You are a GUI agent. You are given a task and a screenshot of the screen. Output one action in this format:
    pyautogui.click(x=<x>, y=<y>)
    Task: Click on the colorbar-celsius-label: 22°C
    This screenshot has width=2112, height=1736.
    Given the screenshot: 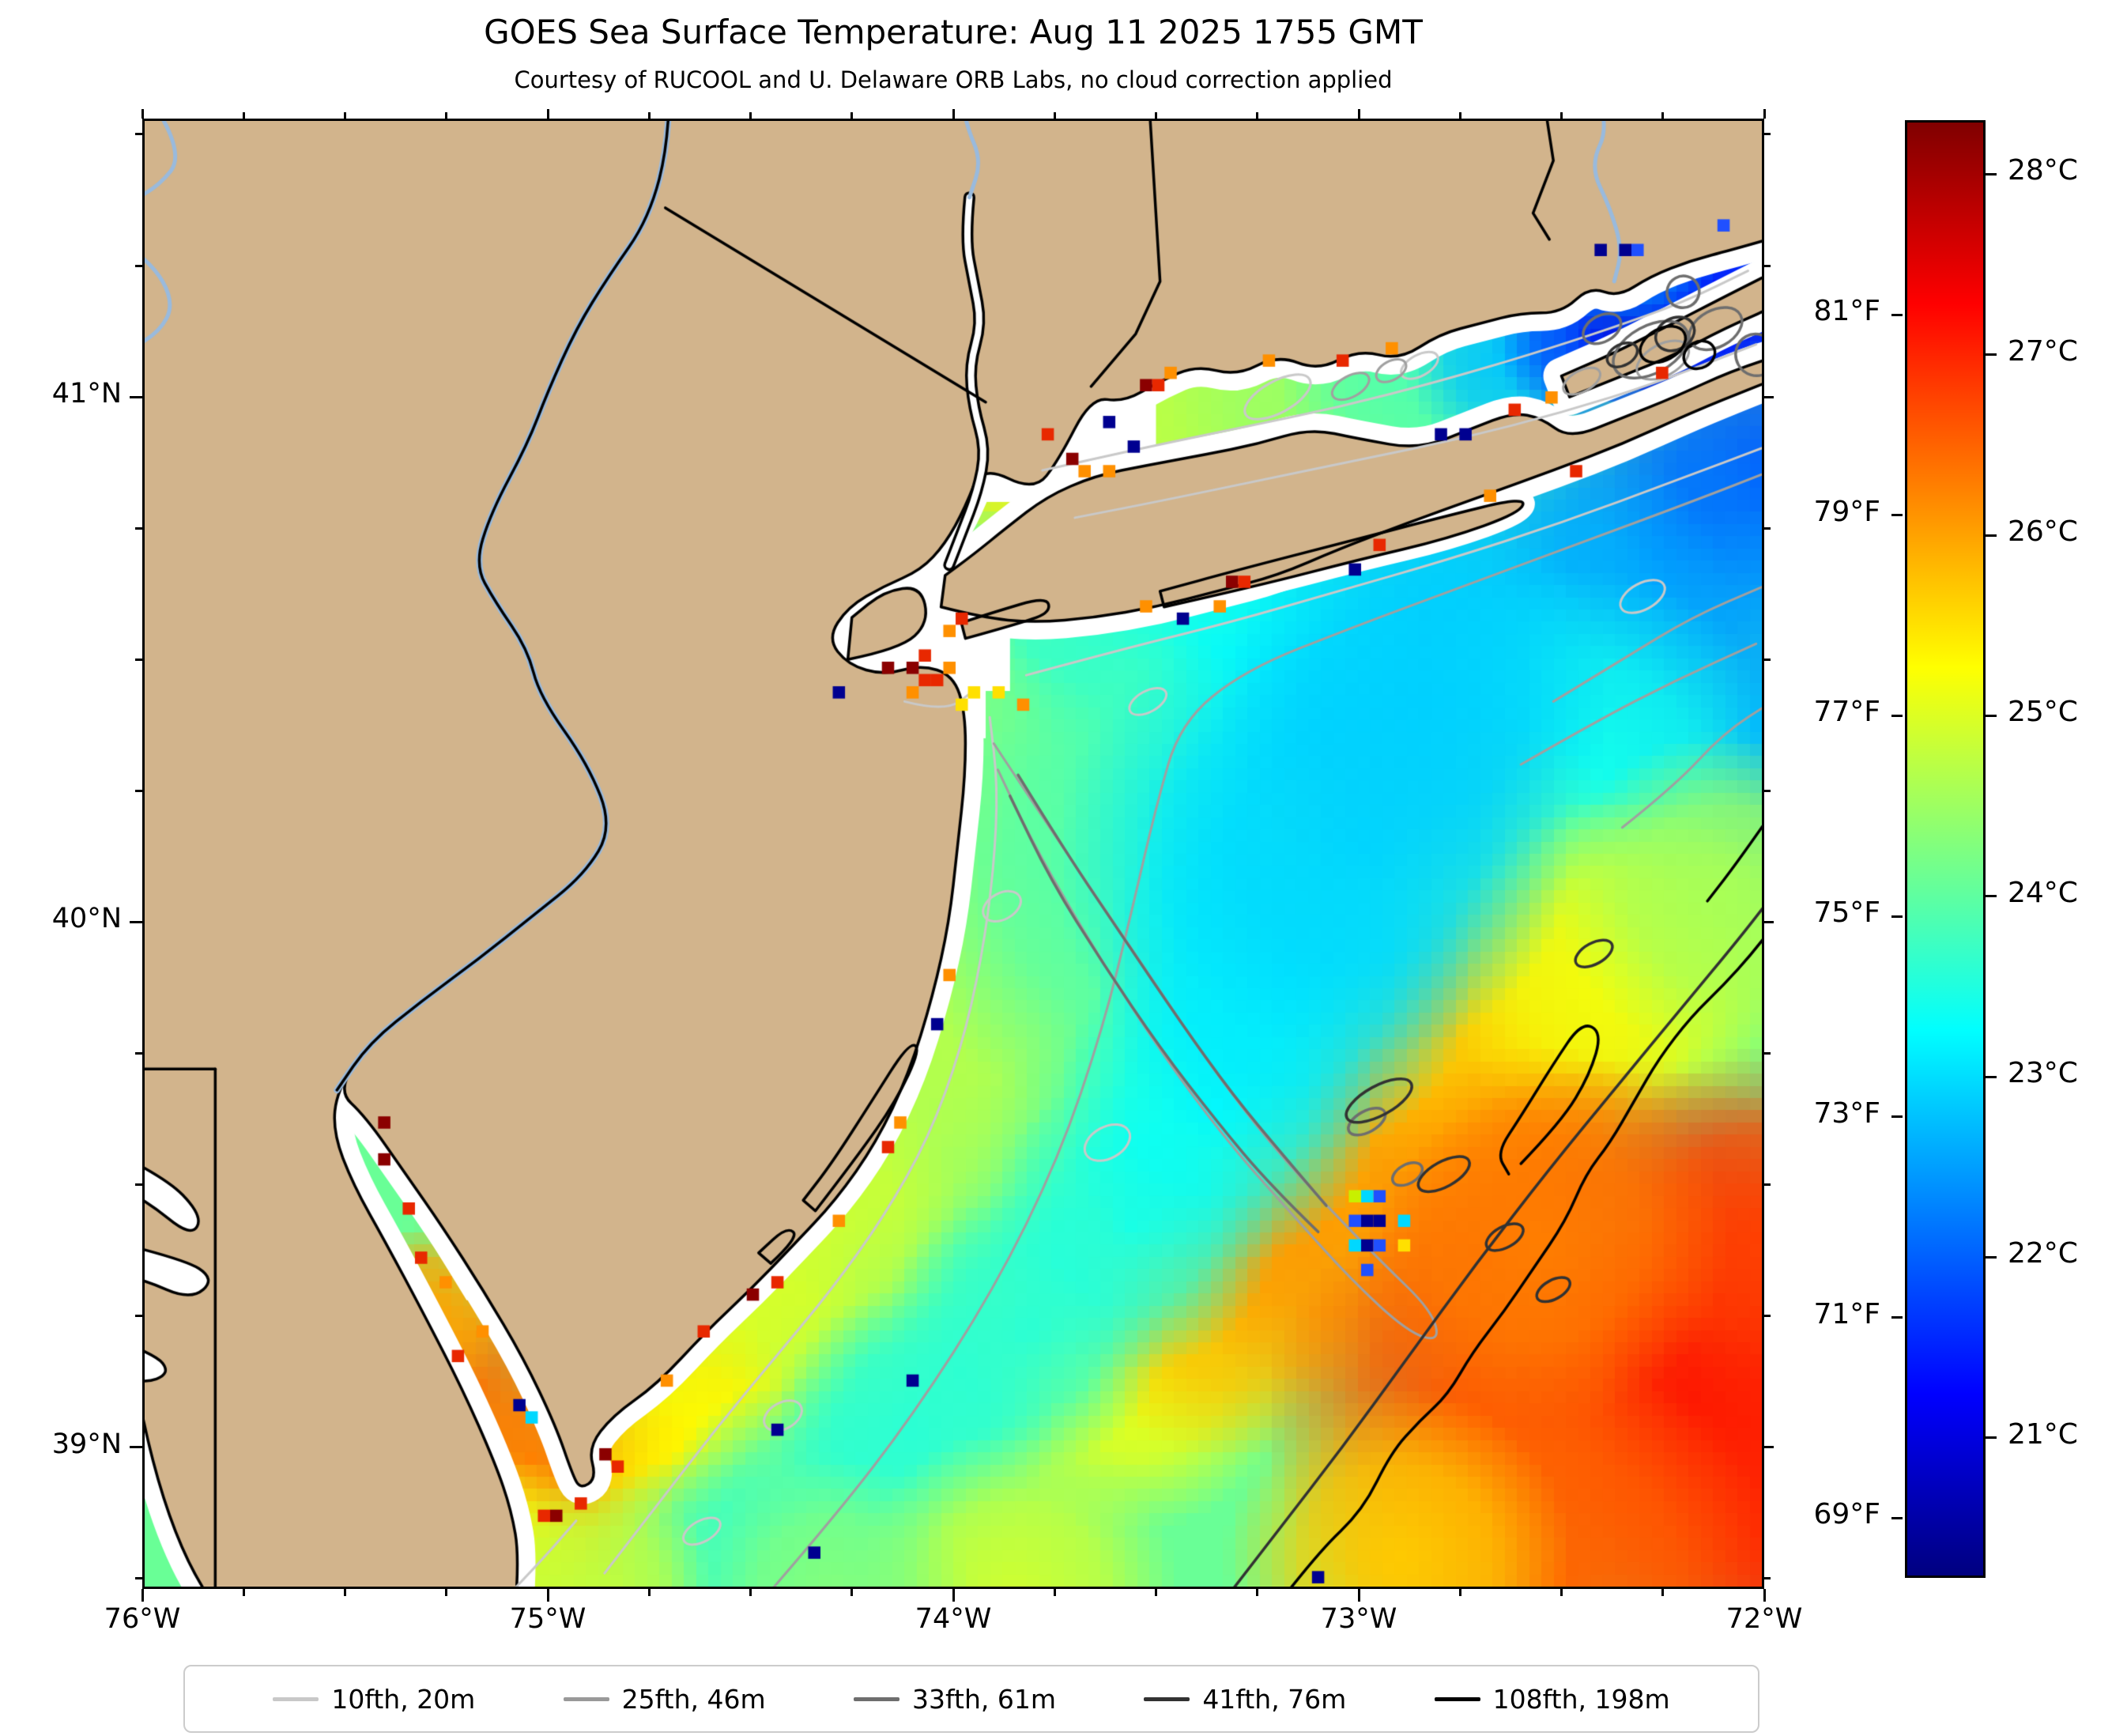 What is the action you would take?
    pyautogui.click(x=2043, y=1253)
    